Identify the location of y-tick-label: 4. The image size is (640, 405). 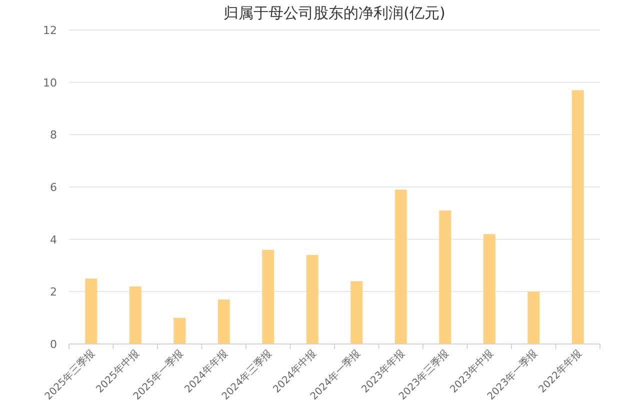
(53, 239).